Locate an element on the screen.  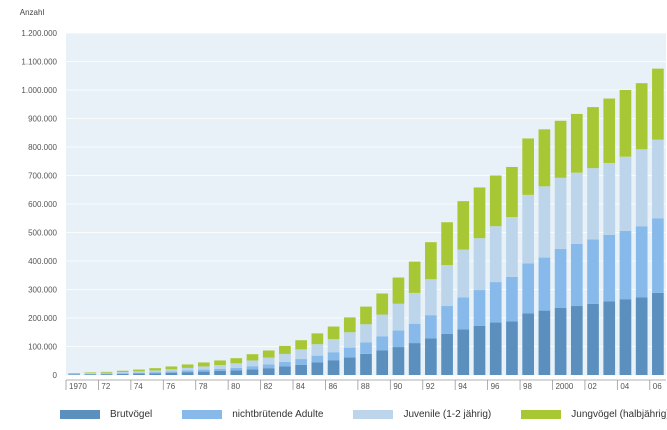
x-tick-label: 98 is located at coordinates (527, 386).